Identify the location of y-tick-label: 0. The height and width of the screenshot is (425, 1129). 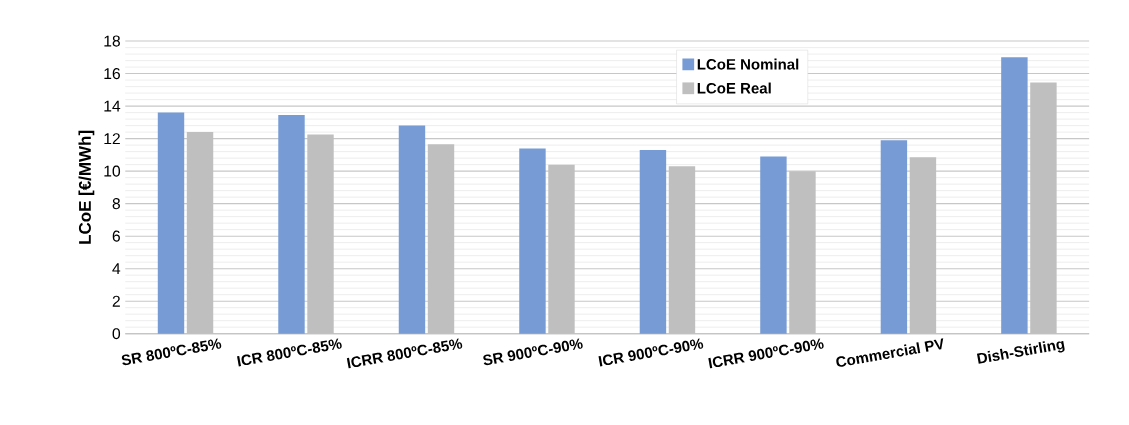
(116, 334).